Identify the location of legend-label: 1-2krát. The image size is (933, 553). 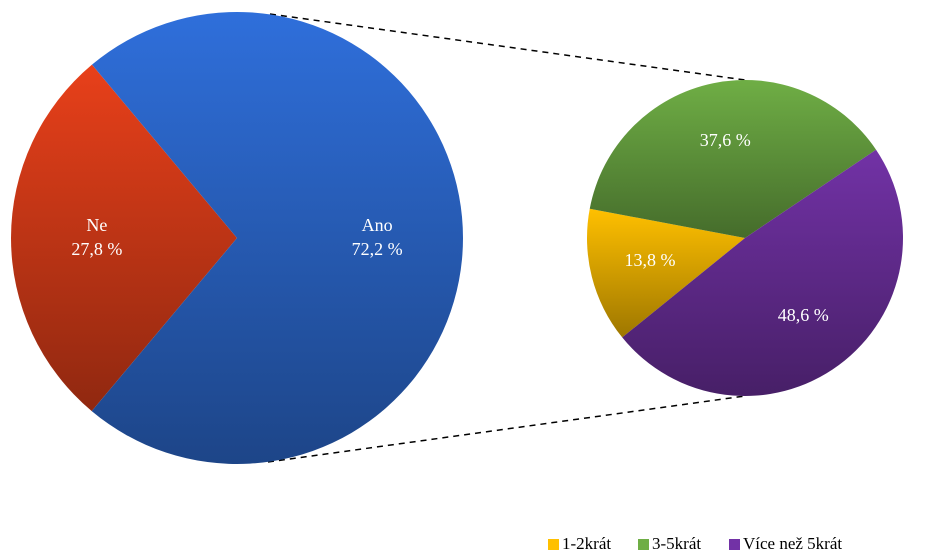
(586, 543).